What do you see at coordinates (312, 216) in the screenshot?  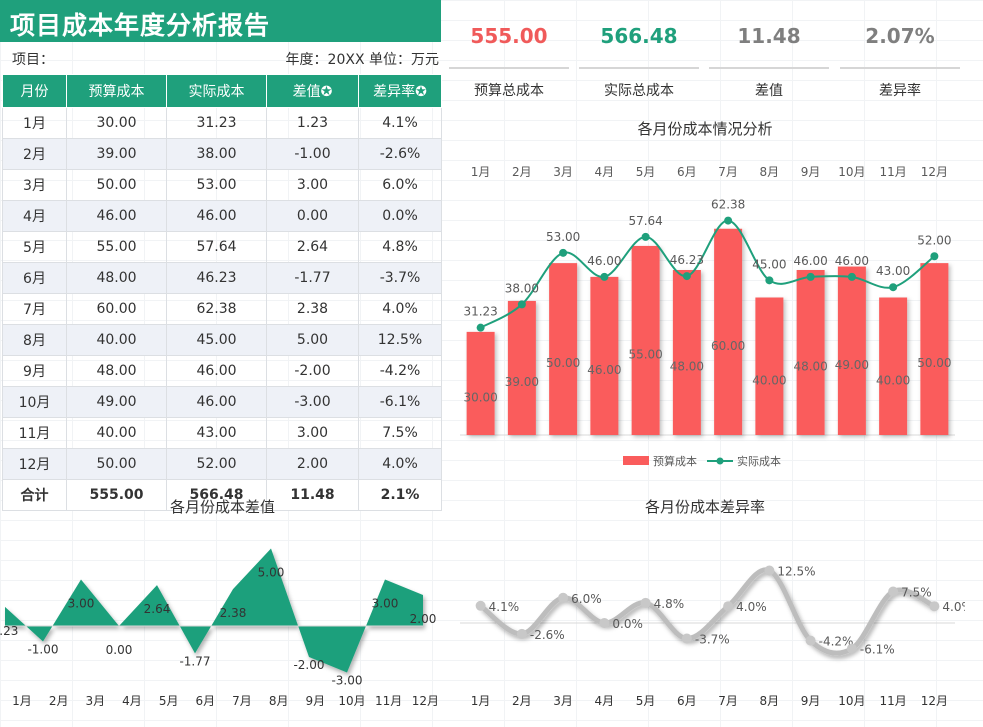 I see `table-cell: 0.00` at bounding box center [312, 216].